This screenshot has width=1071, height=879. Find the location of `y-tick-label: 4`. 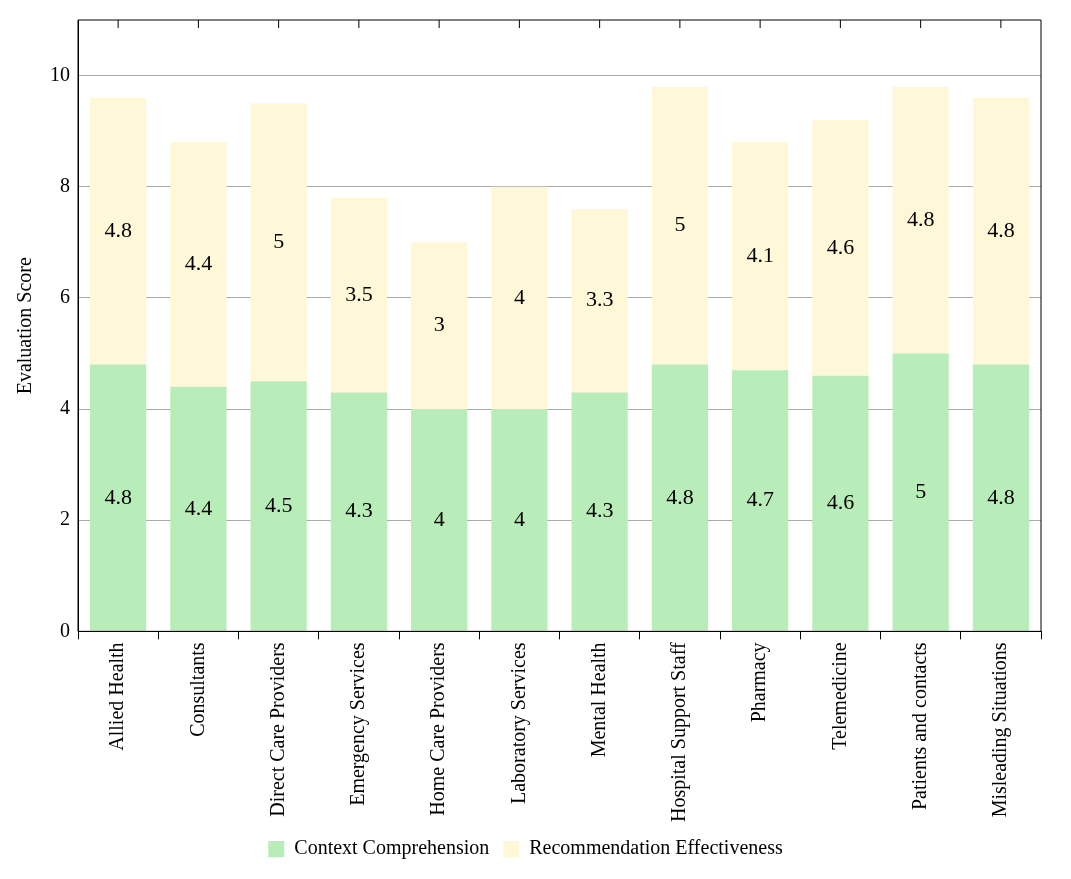

y-tick-label: 4 is located at coordinates (65, 407).